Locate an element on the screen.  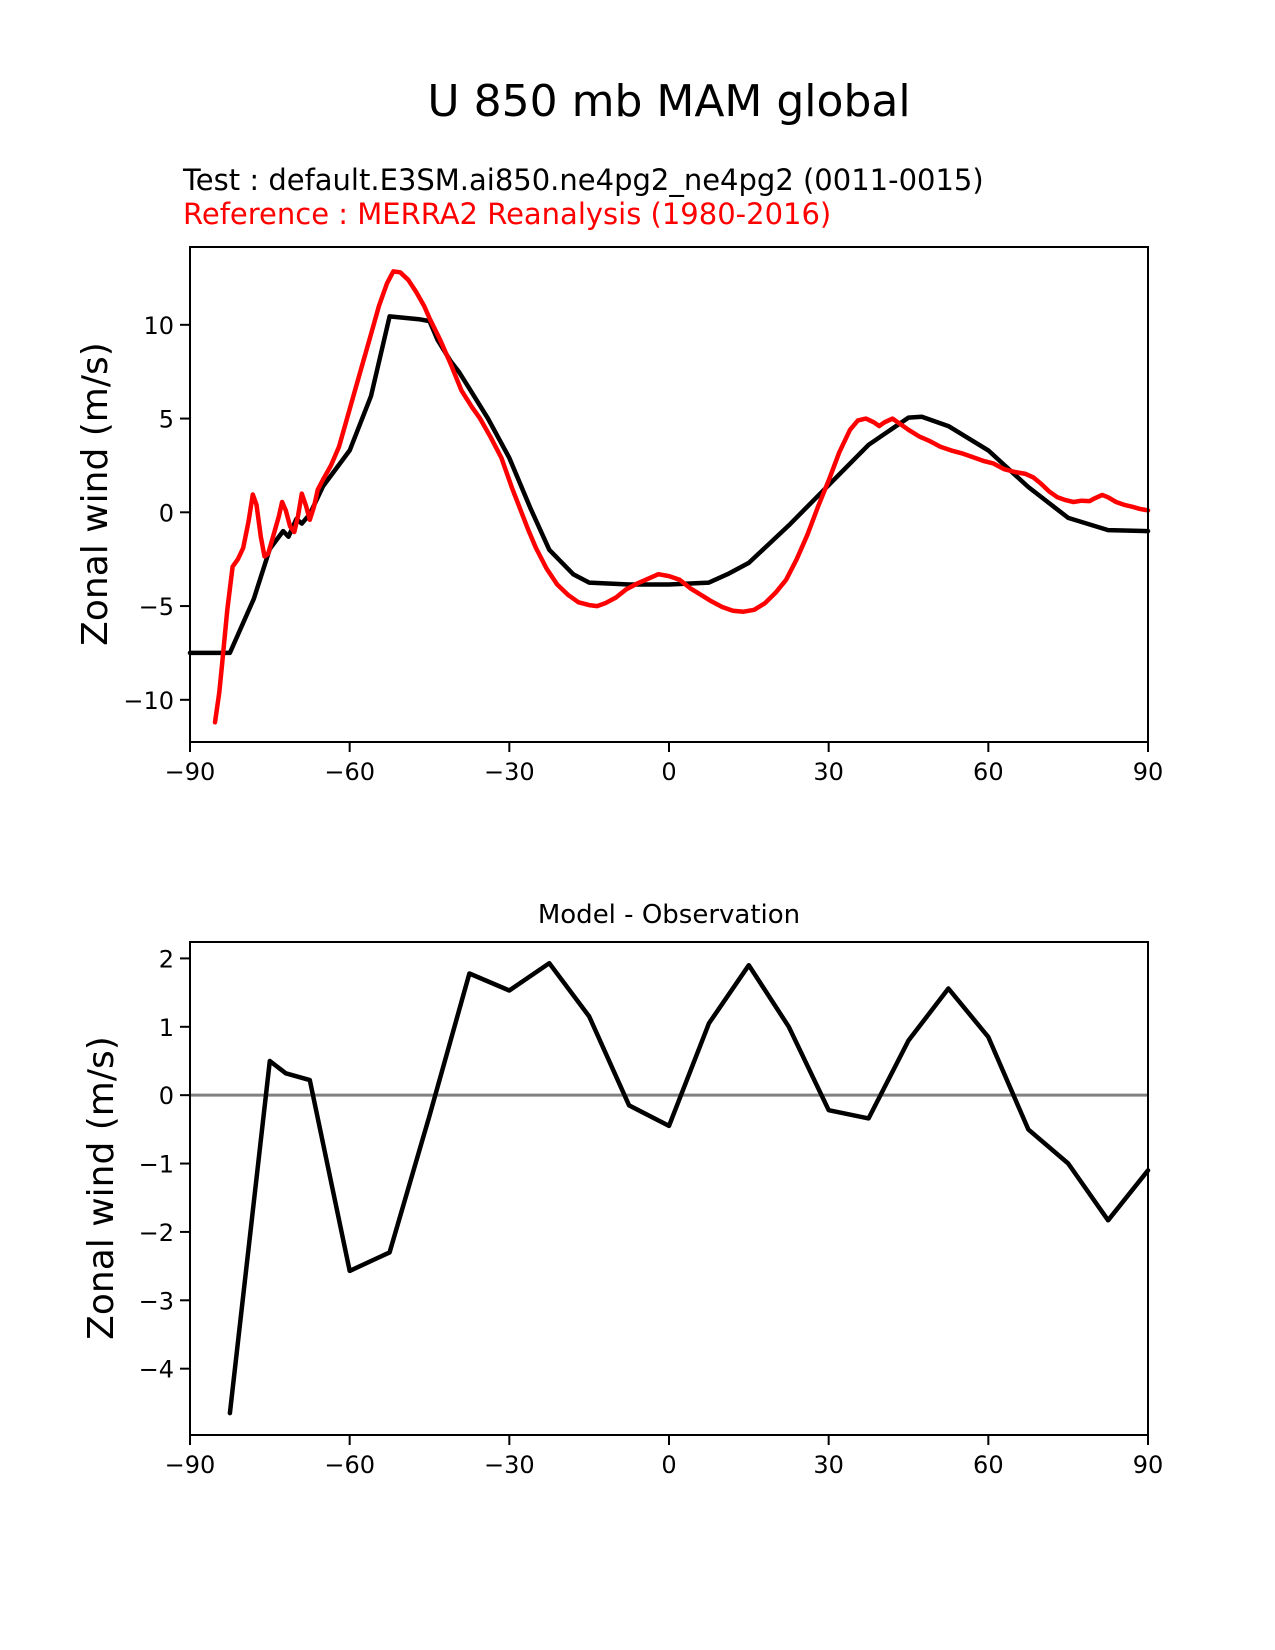
bottom-chart-y-tick-label: −4 is located at coordinates (156, 1370).